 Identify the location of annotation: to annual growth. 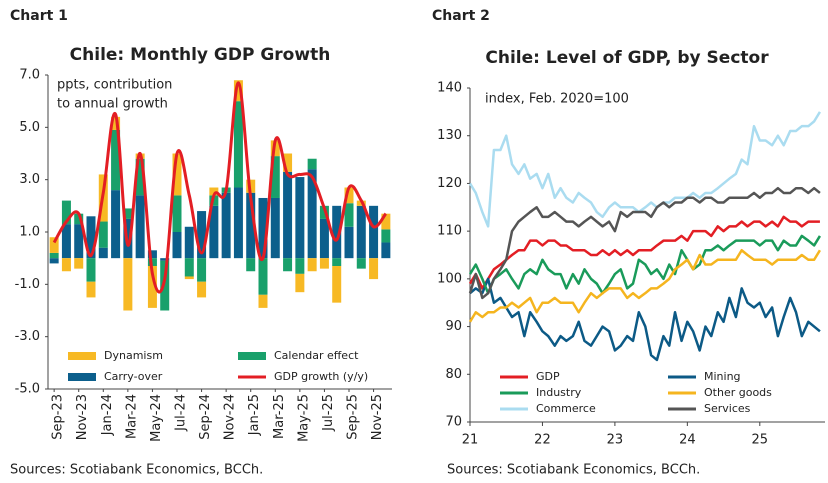
(112, 104).